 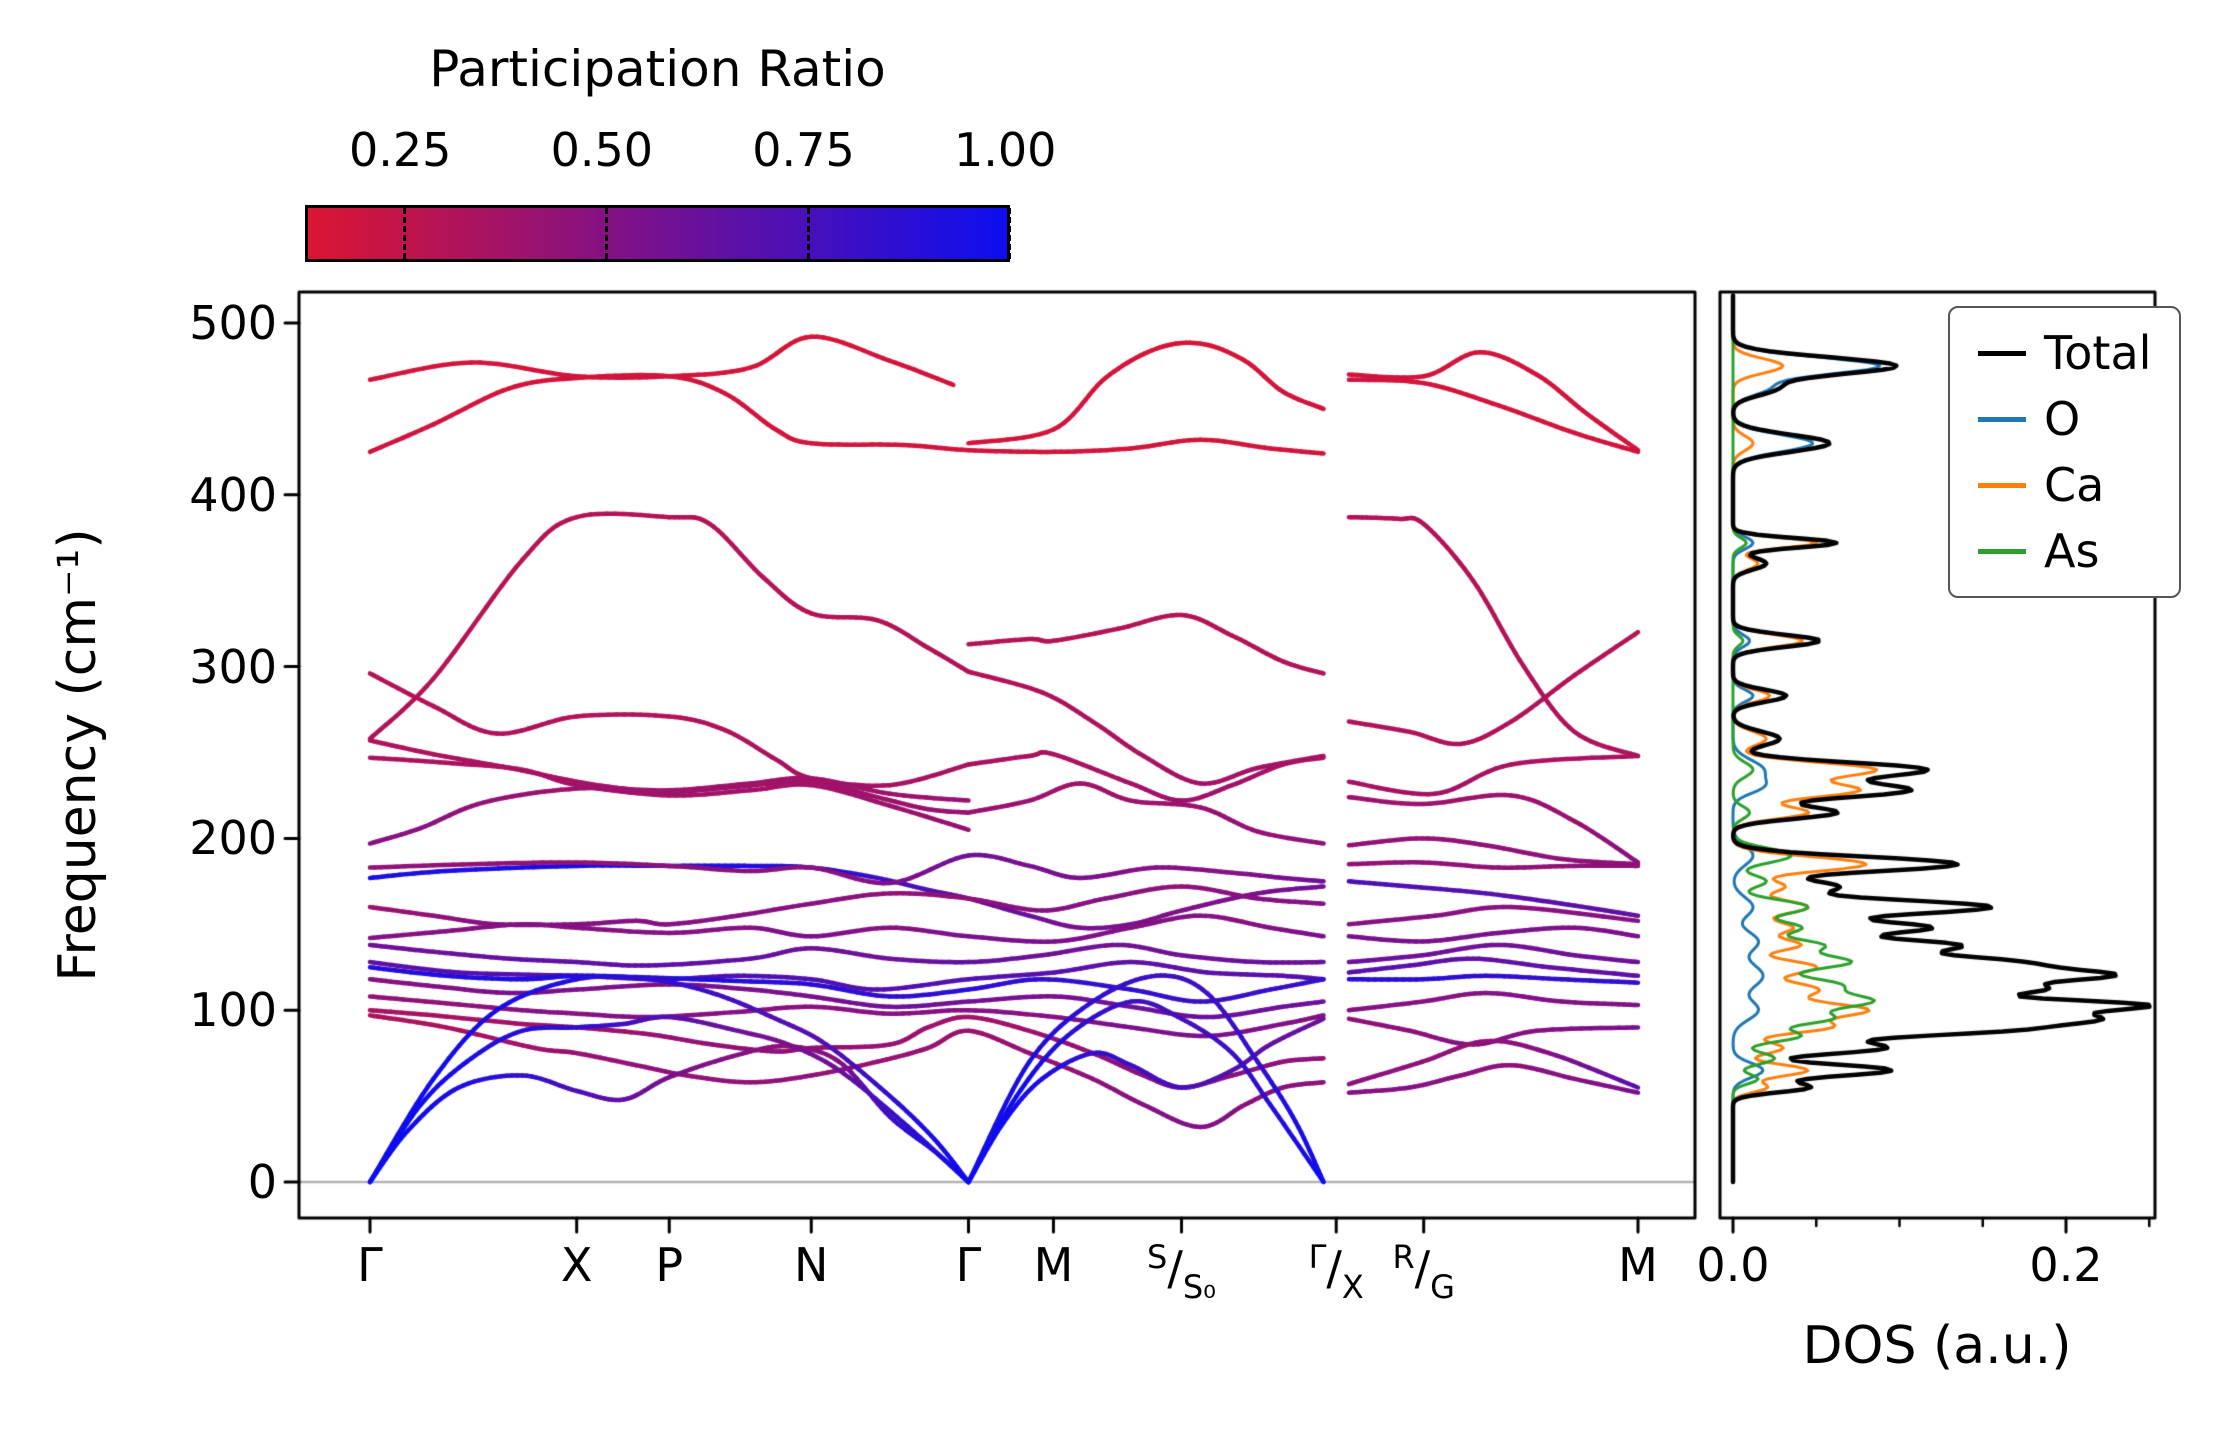 What do you see at coordinates (576, 1265) in the screenshot?
I see `kpoint-label: X` at bounding box center [576, 1265].